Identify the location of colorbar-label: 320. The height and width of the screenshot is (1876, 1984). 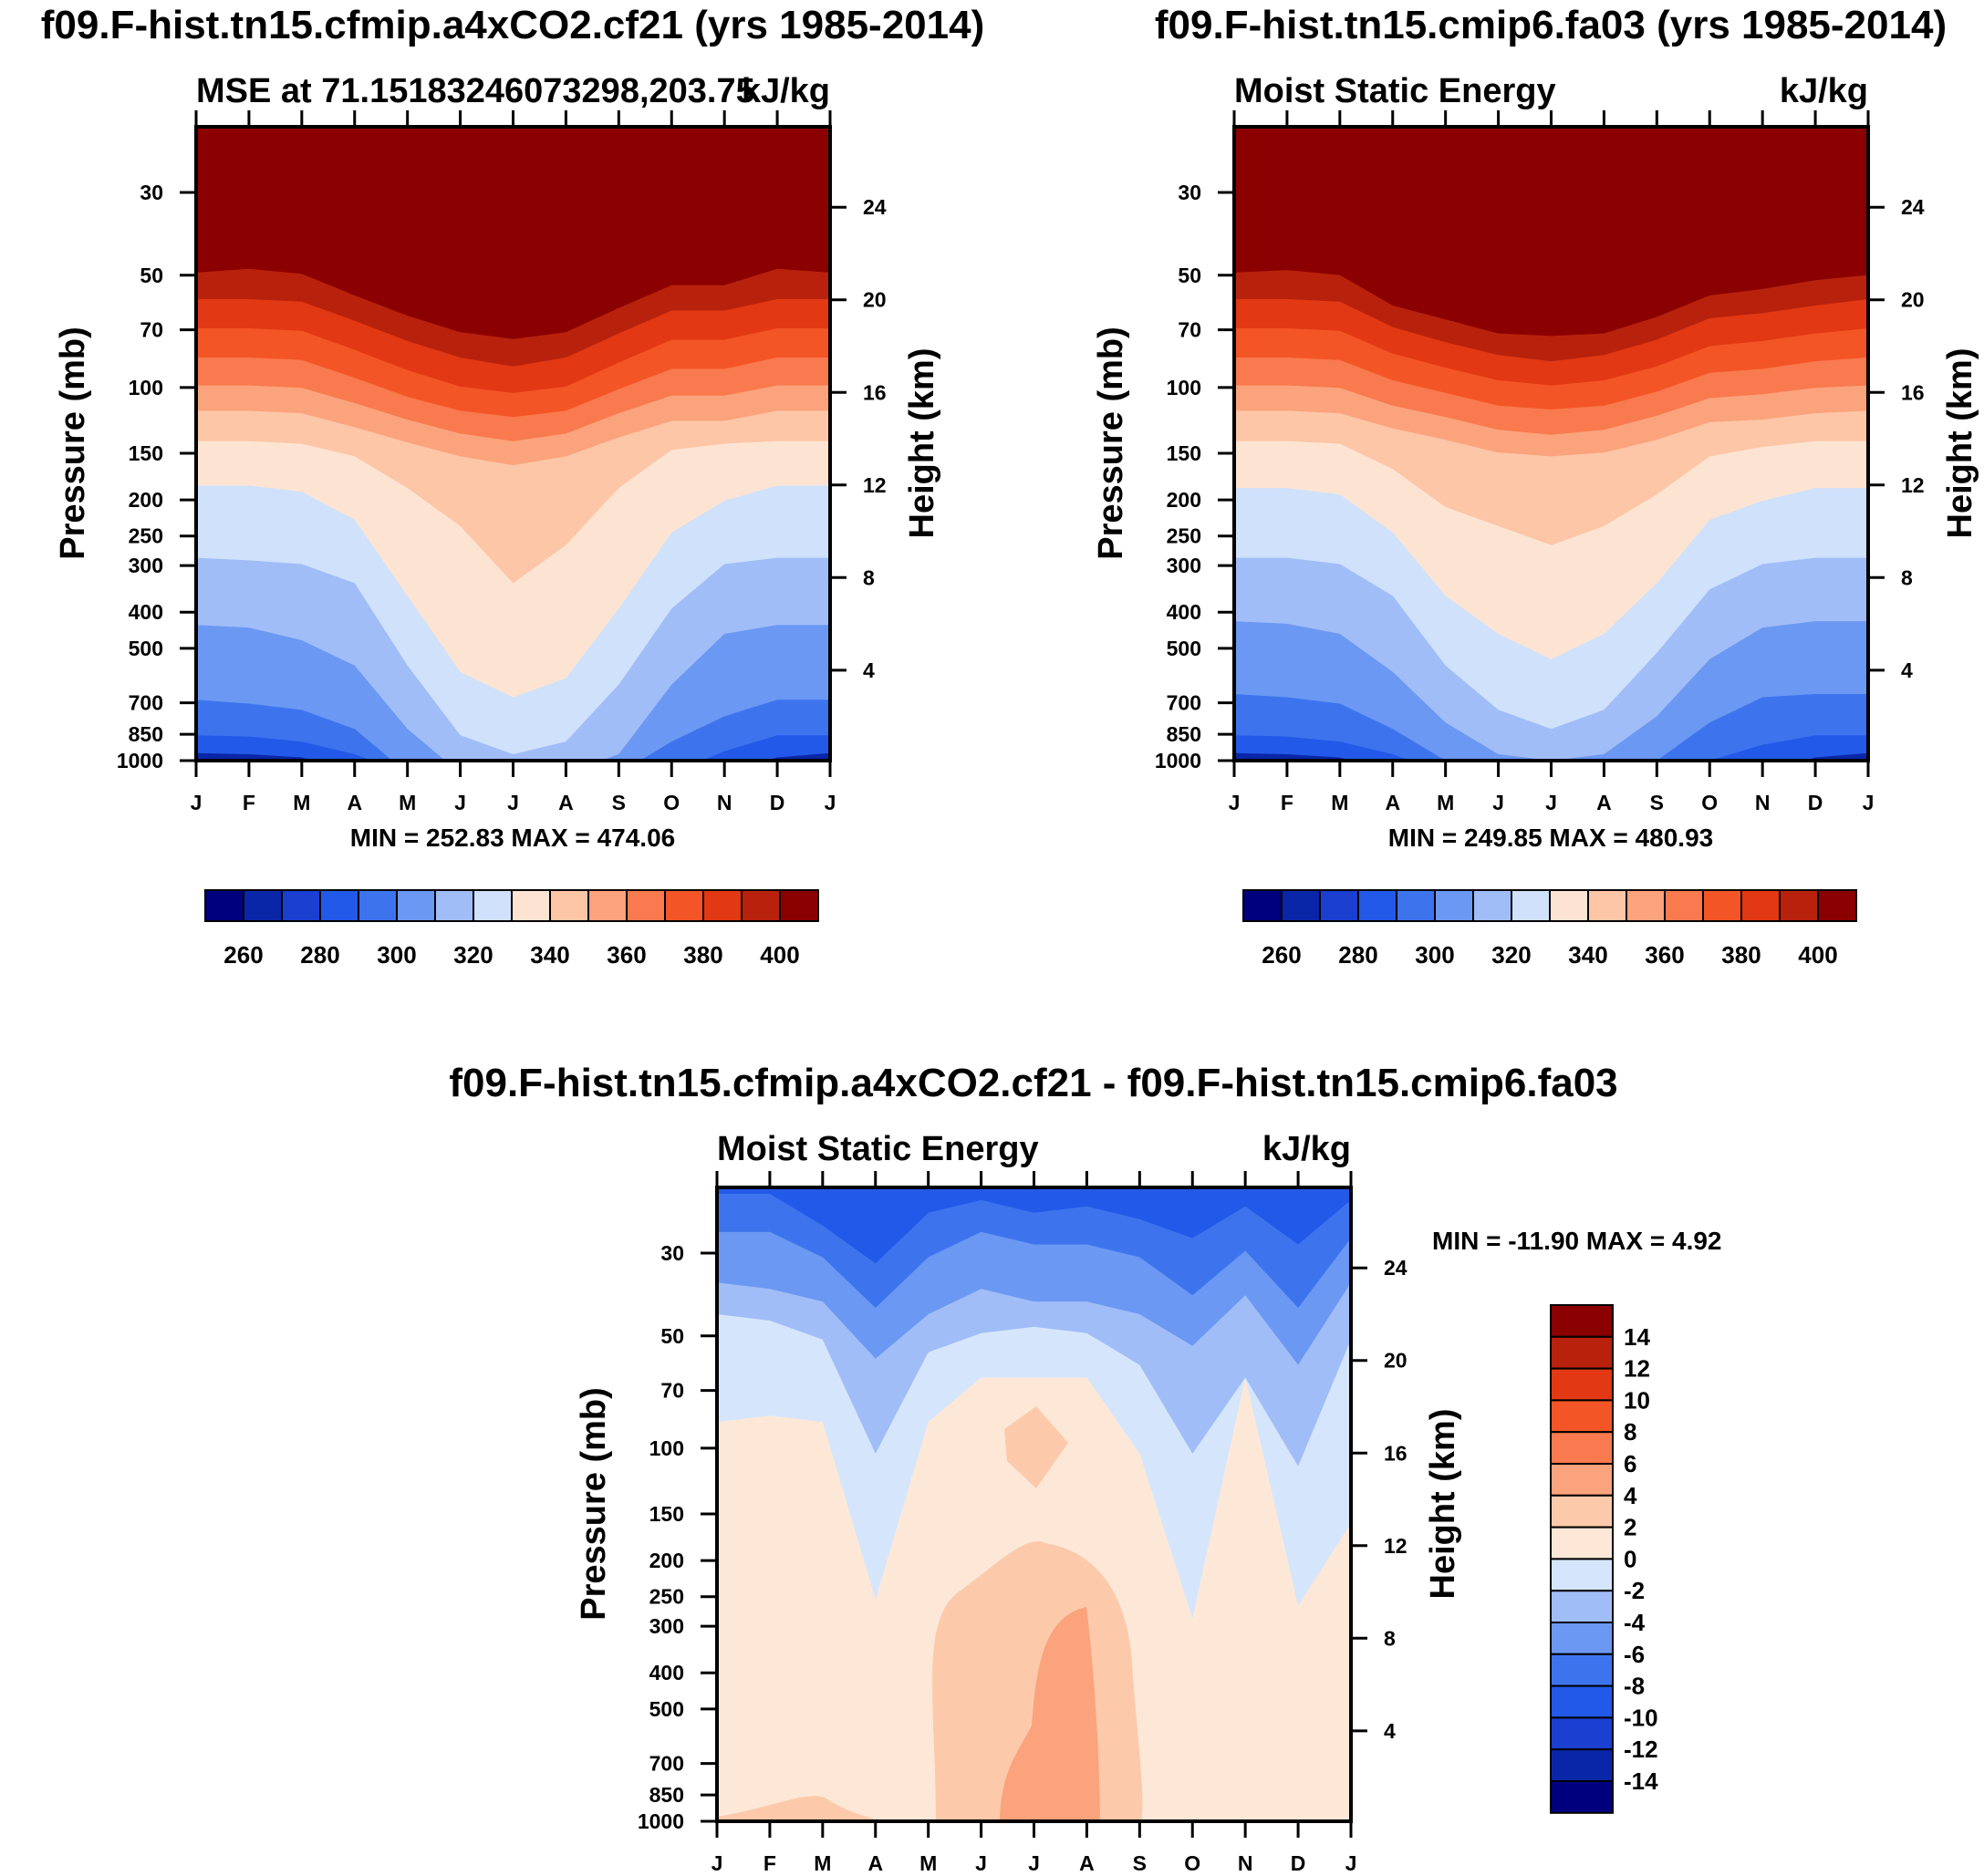
(473, 955).